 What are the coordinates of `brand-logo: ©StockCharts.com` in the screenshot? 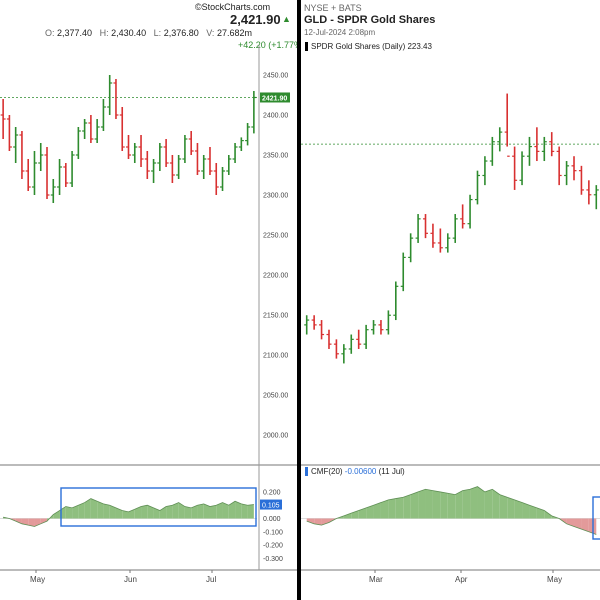 It's located at (233, 7).